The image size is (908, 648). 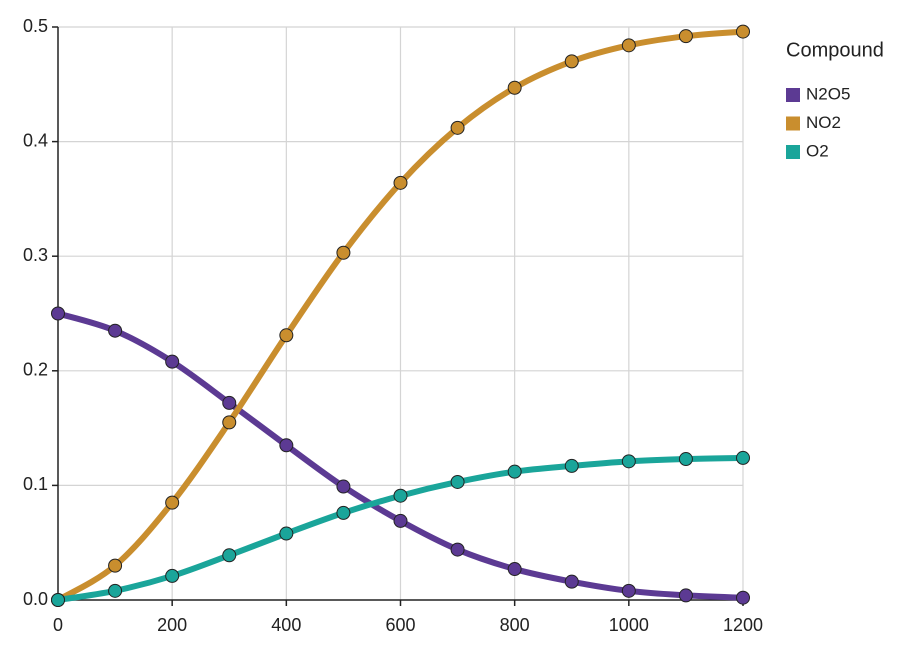 I want to click on legend: Compound N2O5 NO2 O2, so click(x=835, y=99).